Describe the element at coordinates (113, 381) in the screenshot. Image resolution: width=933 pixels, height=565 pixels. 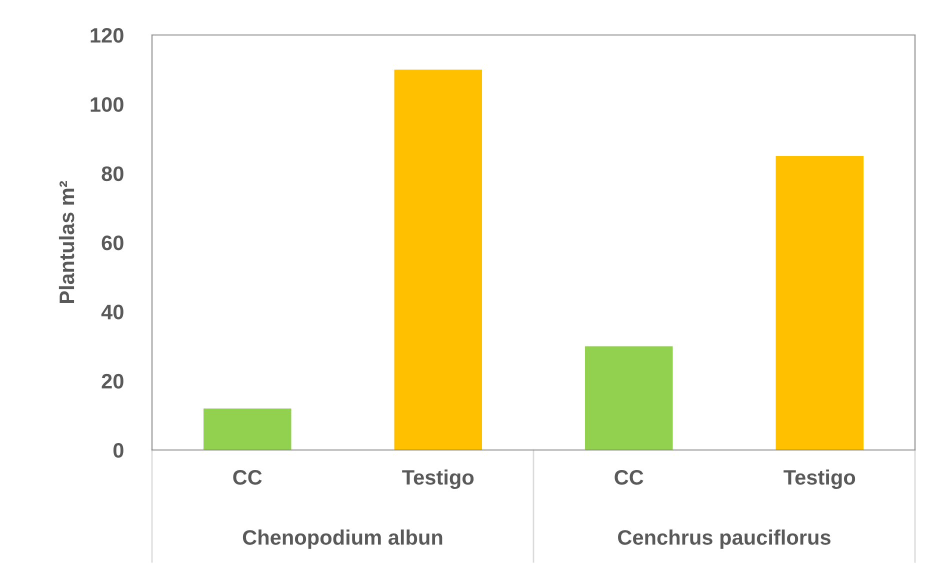
I see `y-tick-label: 20` at that location.